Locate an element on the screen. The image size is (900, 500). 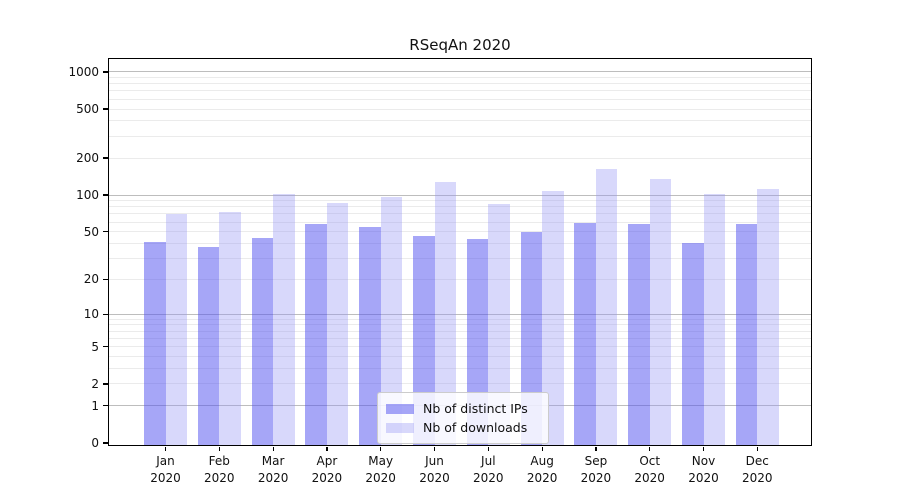
bar-downloads-nov is located at coordinates (714, 319).